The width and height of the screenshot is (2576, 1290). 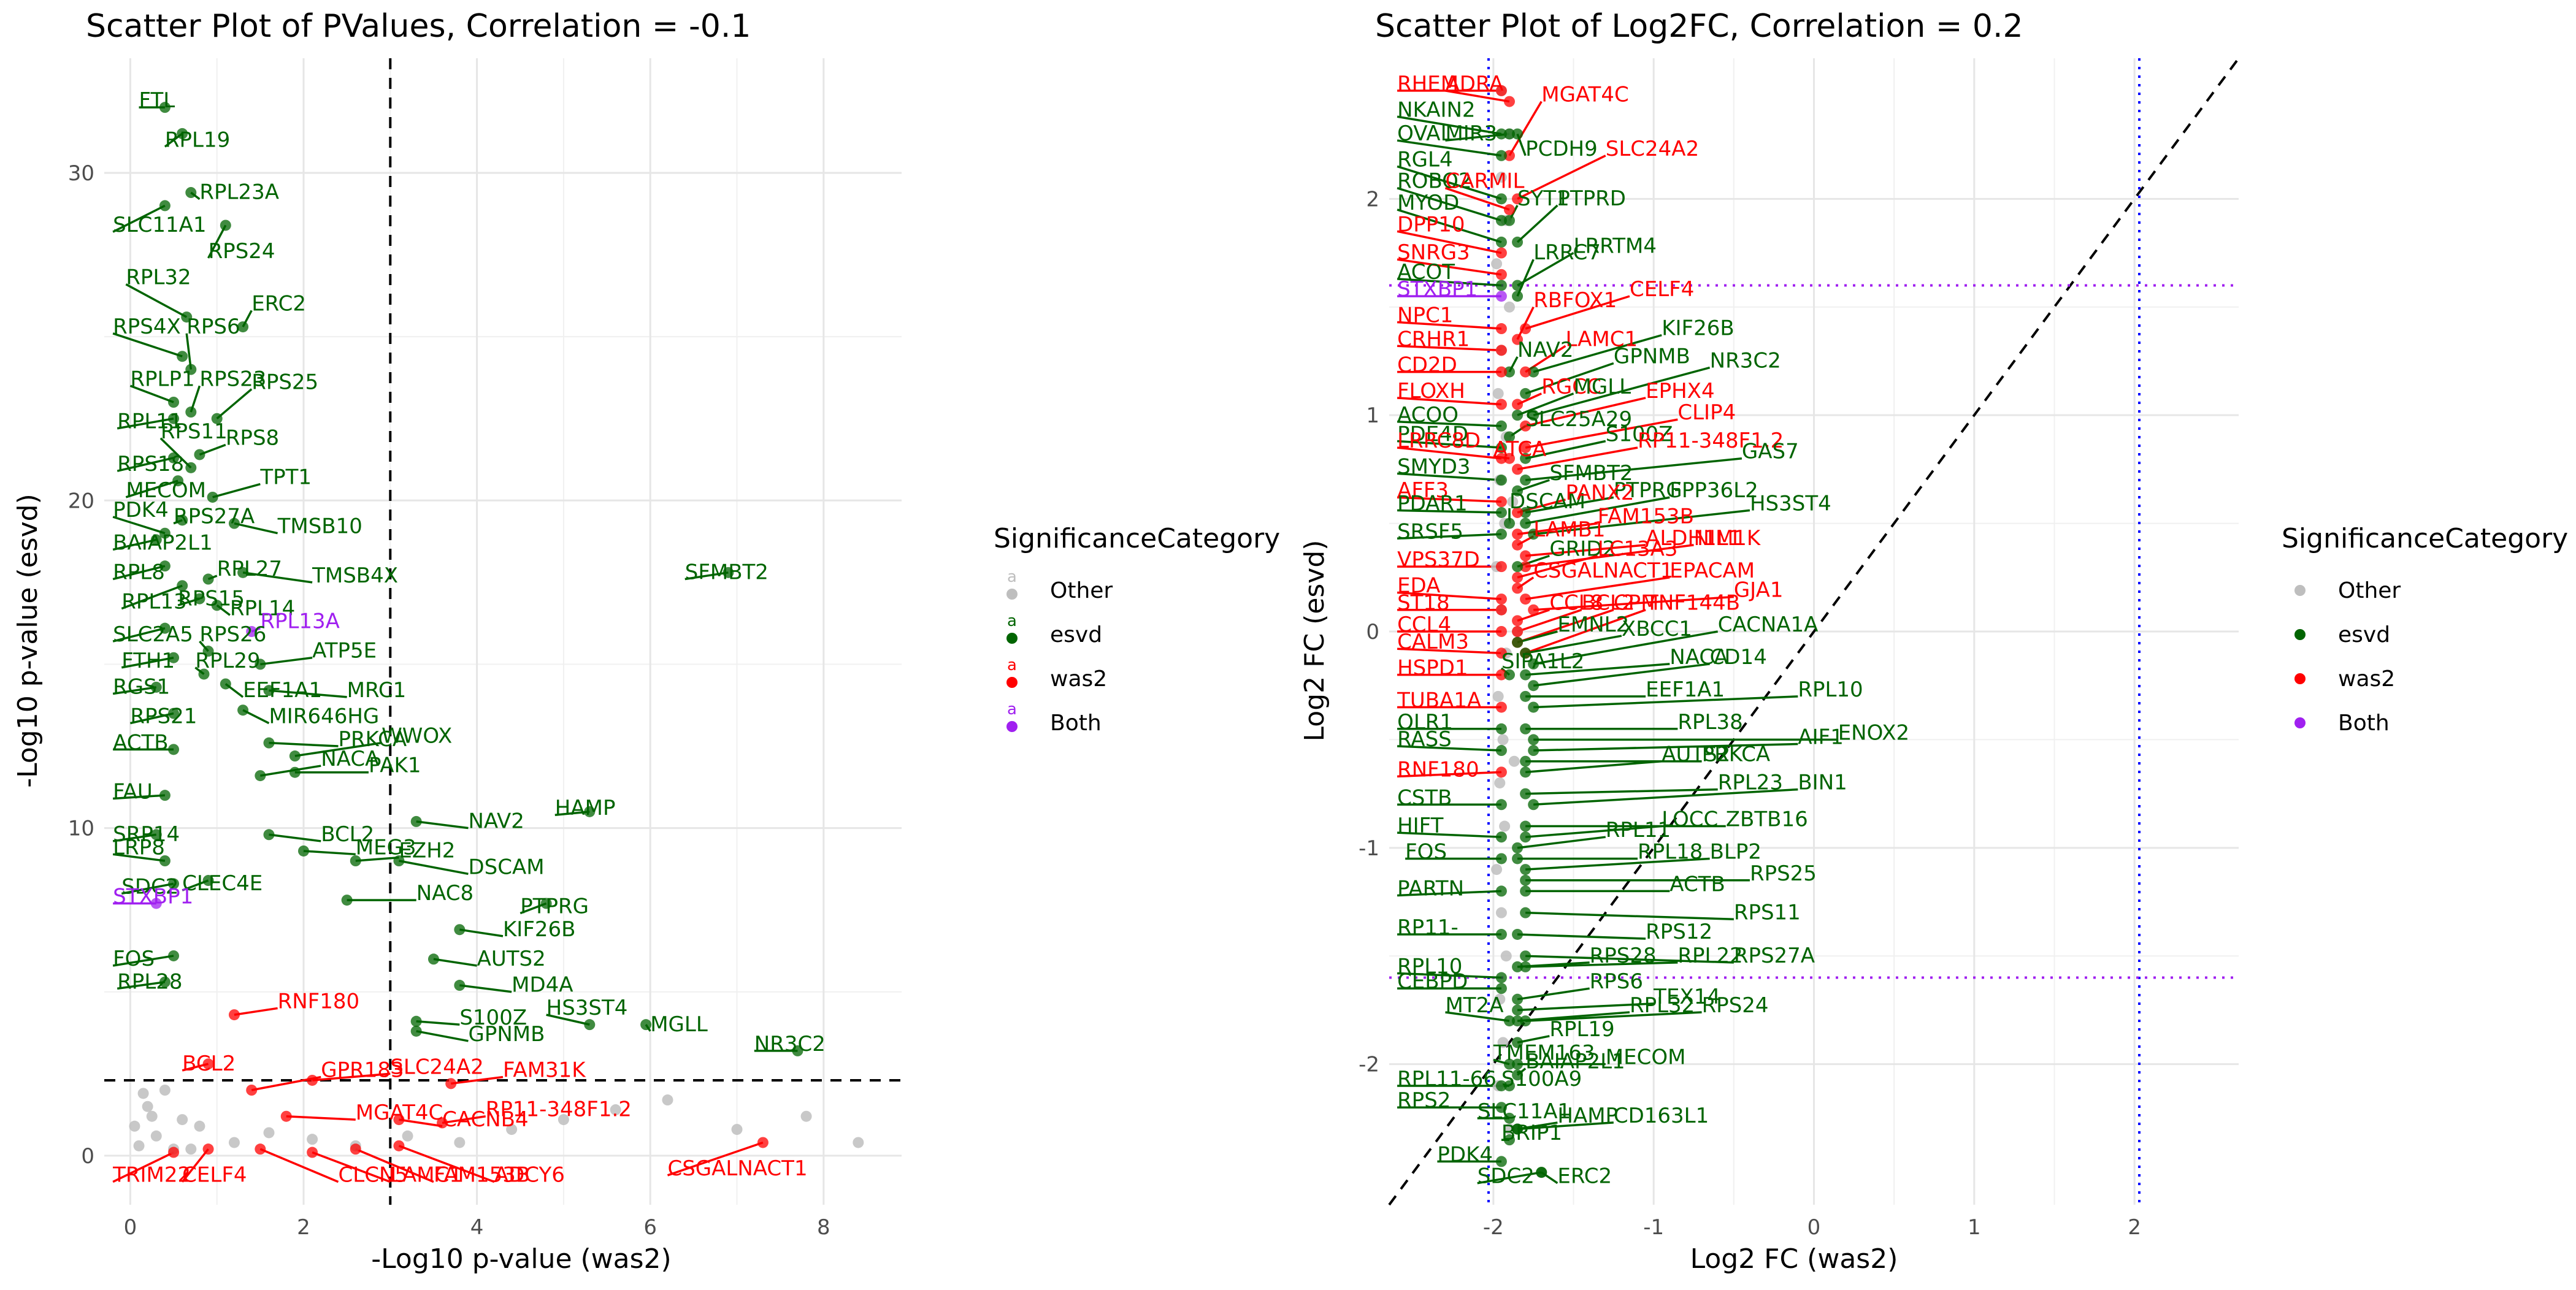 What do you see at coordinates (1617, 638) in the screenshot?
I see `log2fc-label-connectors` at bounding box center [1617, 638].